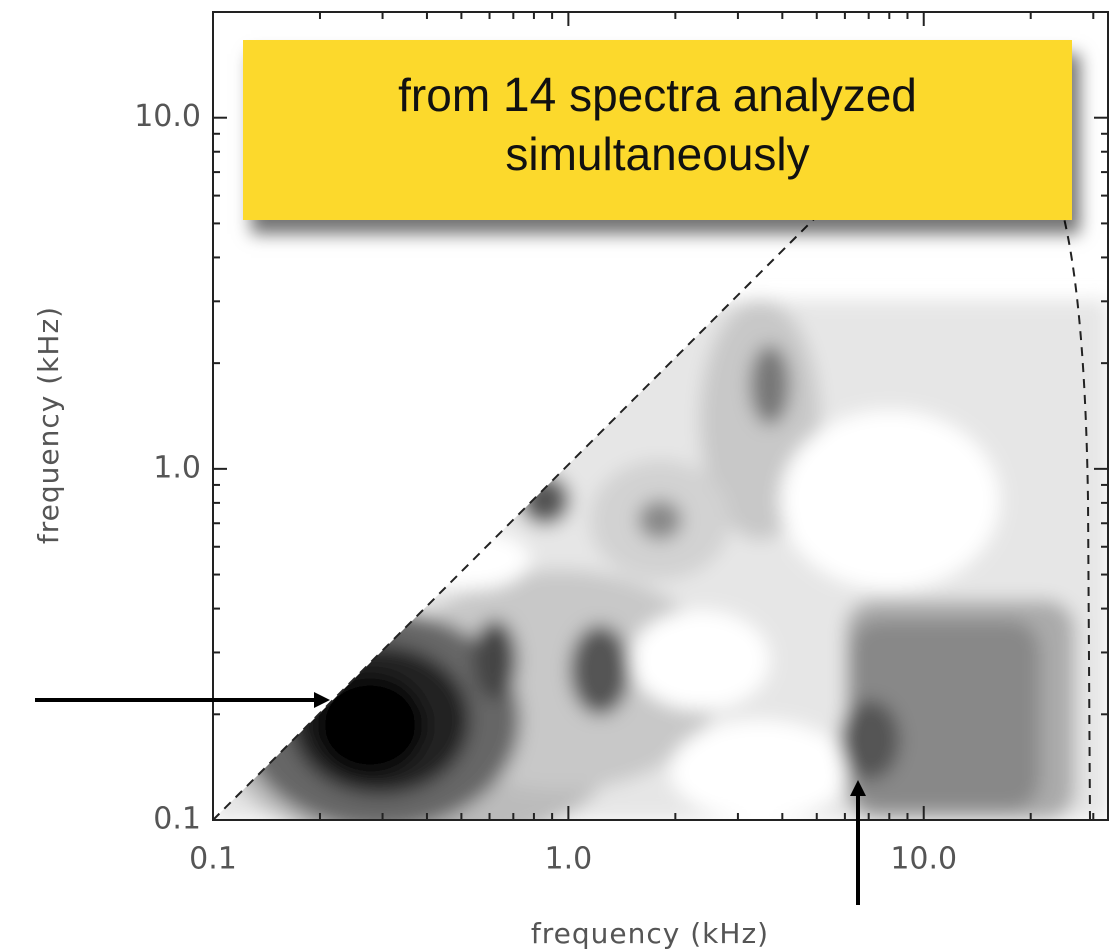 This screenshot has width=1115, height=952. I want to click on y-axis-label: frequency (kHz), so click(48, 425).